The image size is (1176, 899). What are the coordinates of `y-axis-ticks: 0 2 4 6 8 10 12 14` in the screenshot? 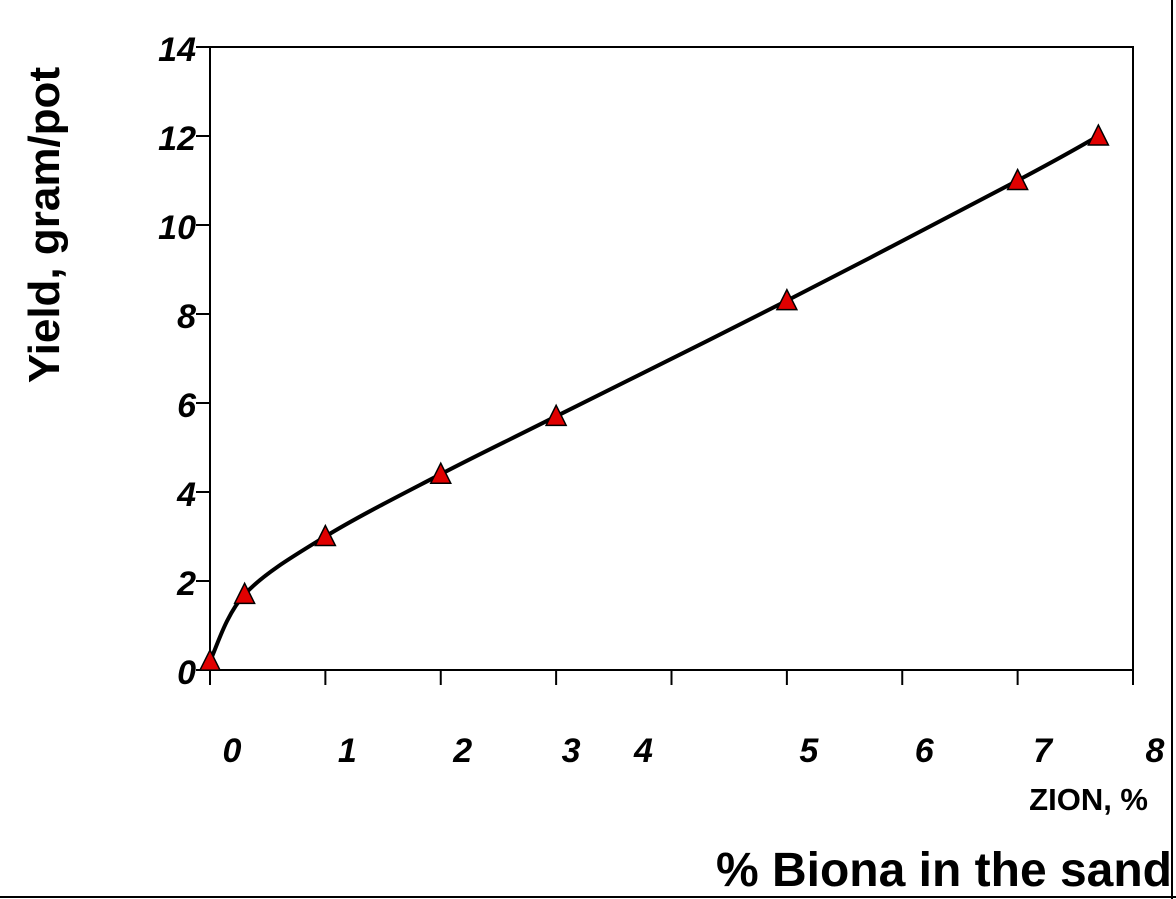 It's located at (184, 361).